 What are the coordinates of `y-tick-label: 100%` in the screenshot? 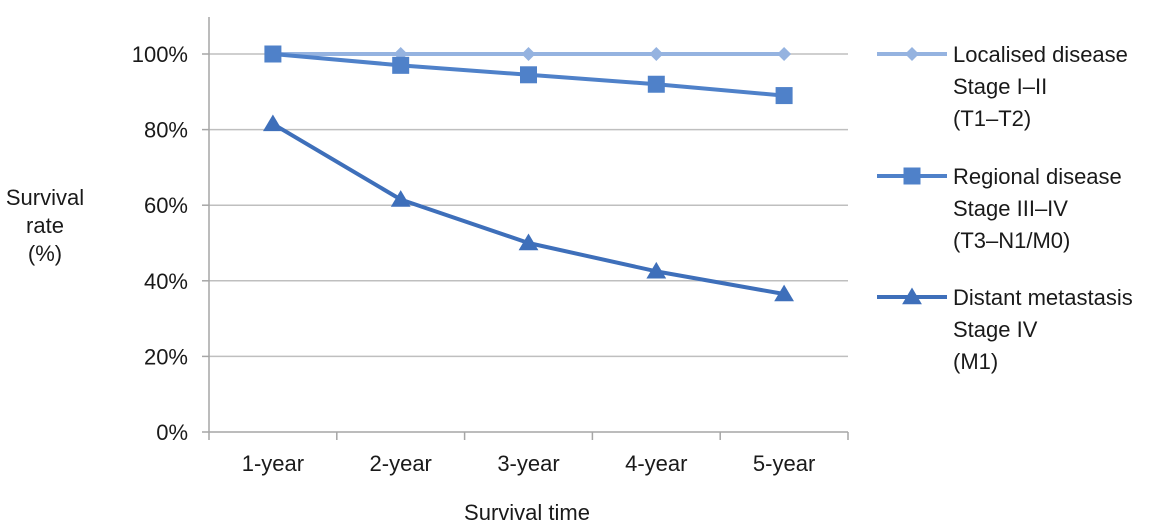 It's located at (160, 54).